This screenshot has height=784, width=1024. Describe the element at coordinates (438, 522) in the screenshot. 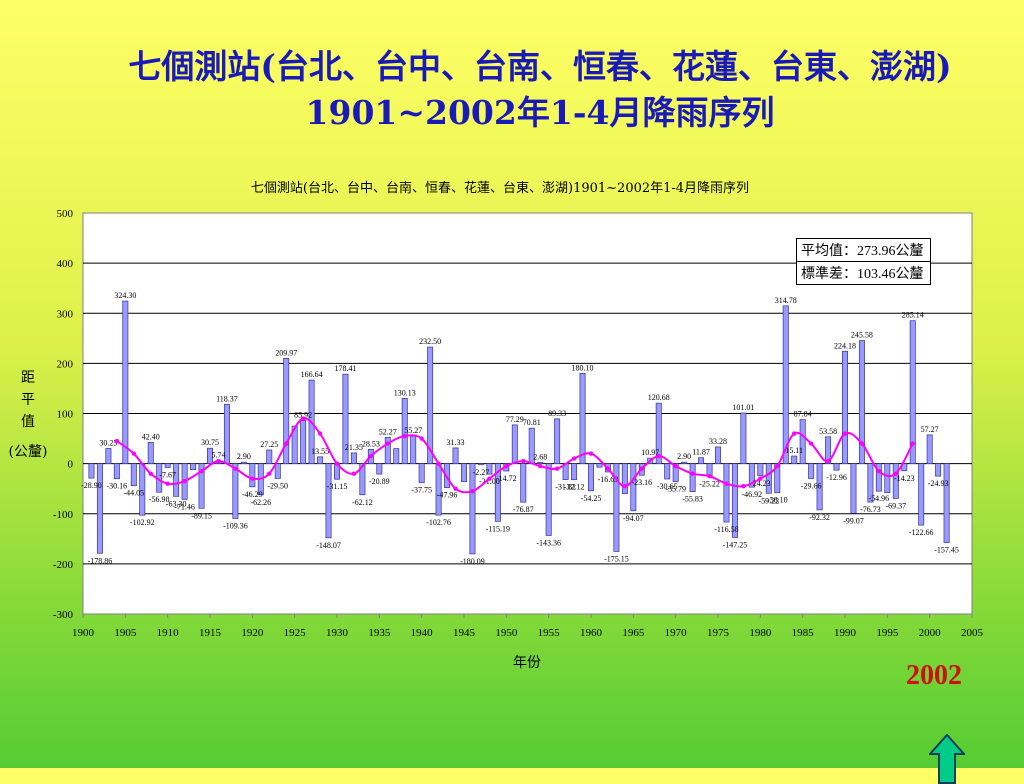

I see `data-label: -102.76` at that location.